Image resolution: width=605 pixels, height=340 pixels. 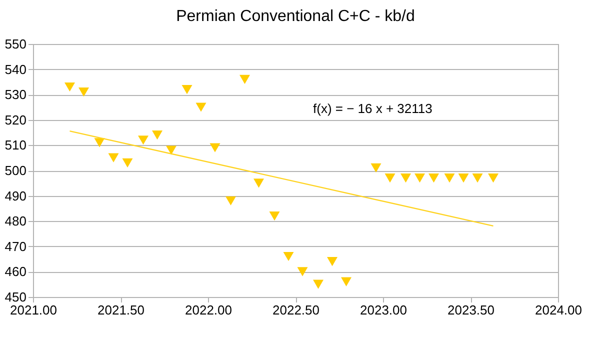 I want to click on x-tick-label: 2023.50, so click(x=471, y=310).